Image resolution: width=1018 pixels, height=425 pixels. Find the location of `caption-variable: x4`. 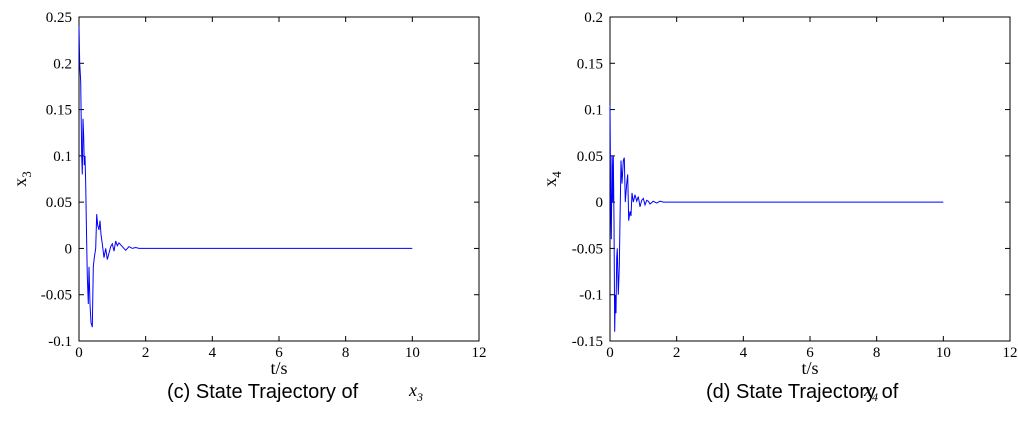

caption-variable: x4 is located at coordinates (870, 392).